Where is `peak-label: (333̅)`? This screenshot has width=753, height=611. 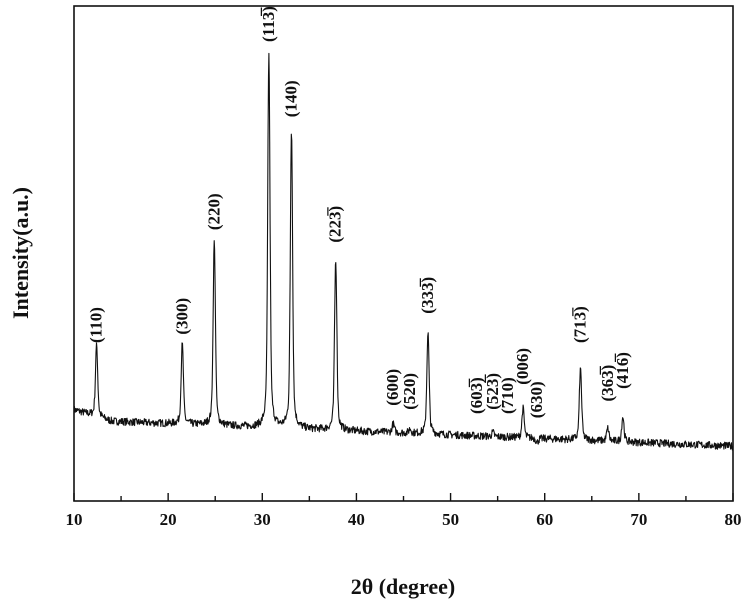
peak-label: (333̅) is located at coordinates (427, 295).